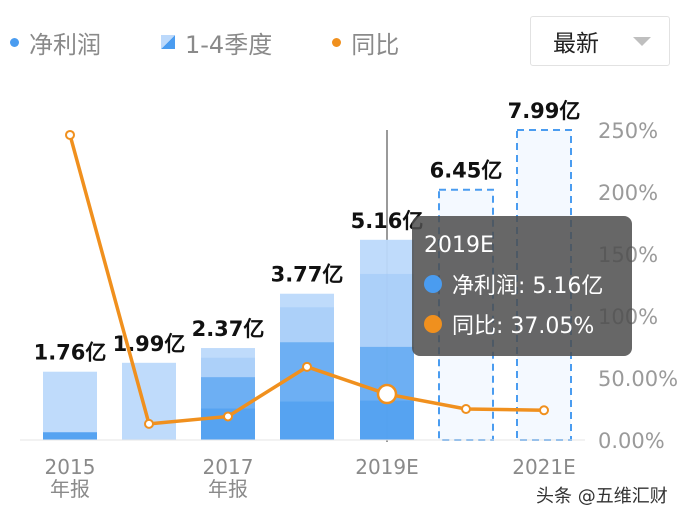  Describe the element at coordinates (70, 353) in the screenshot. I see `bar-data-label: 1.76亿` at that location.